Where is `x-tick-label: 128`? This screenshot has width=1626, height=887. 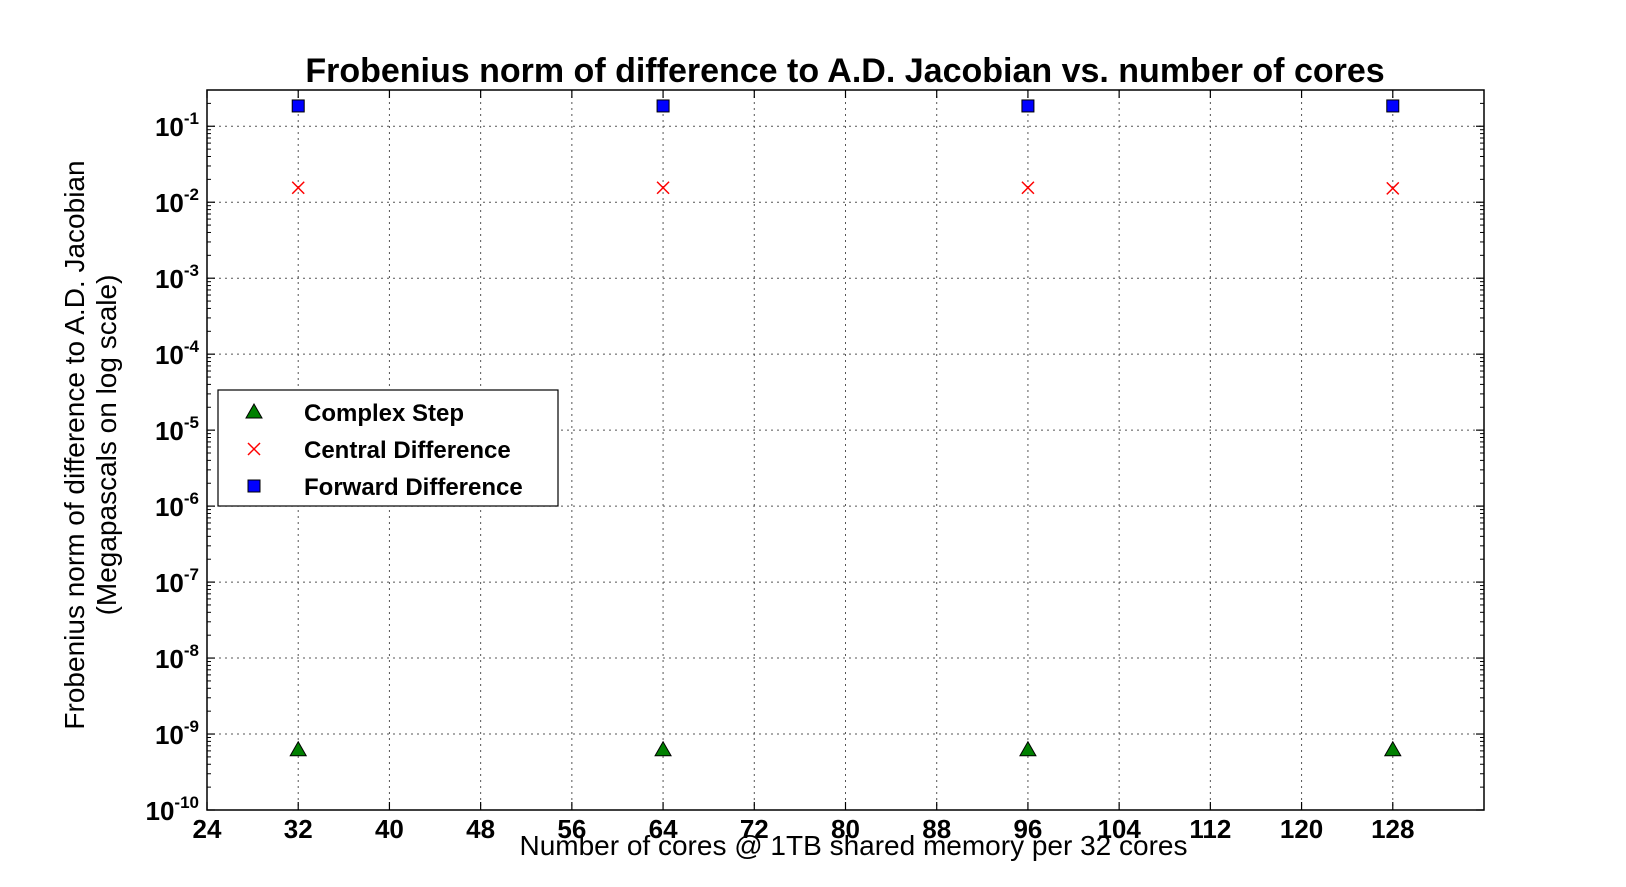 x-tick-label: 128 is located at coordinates (1392, 829).